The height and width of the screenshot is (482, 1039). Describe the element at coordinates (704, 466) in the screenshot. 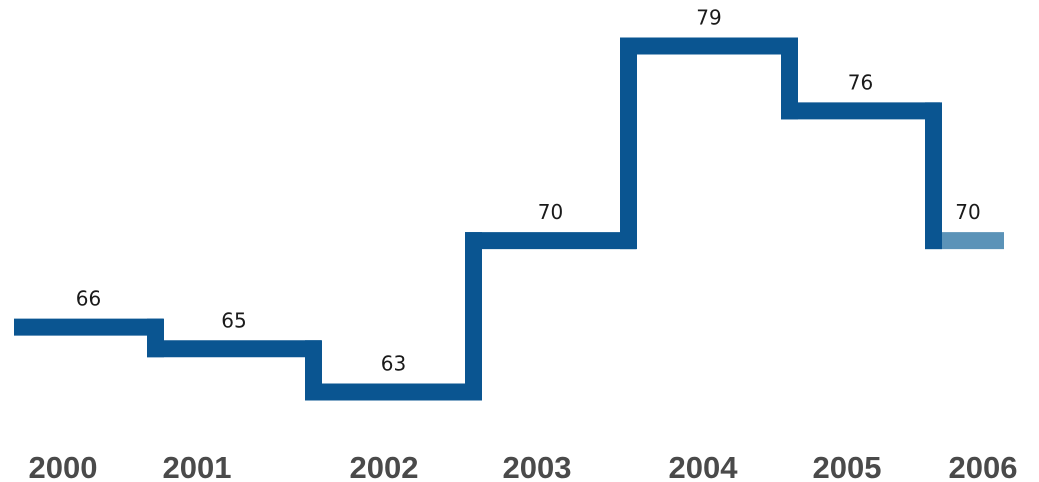

I see `x-tick-label-2004: 2004` at that location.